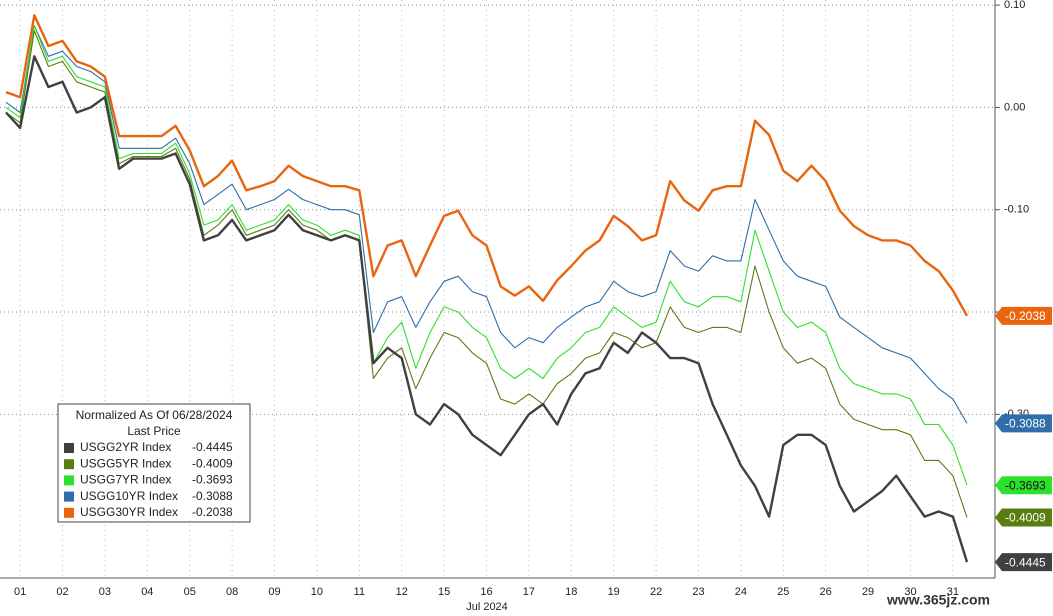  Describe the element at coordinates (953, 592) in the screenshot. I see `x-tick-label: 31` at that location.